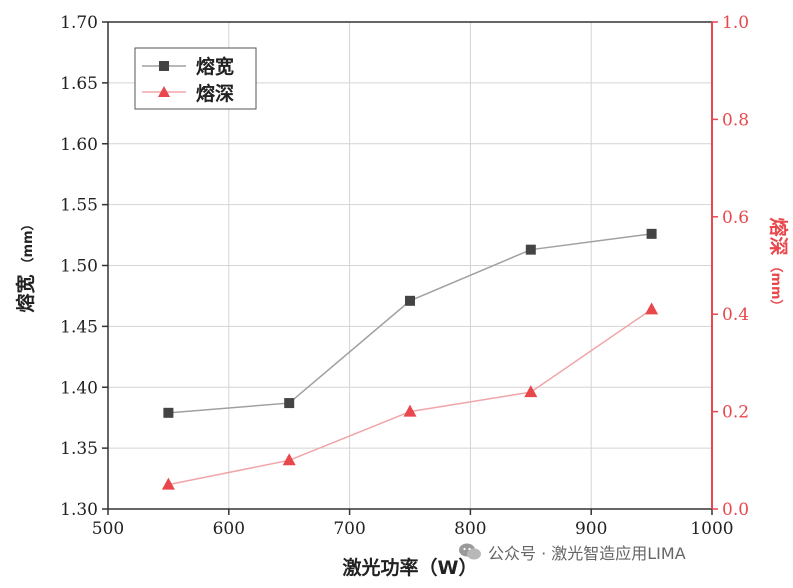 This screenshot has width=793, height=588. Describe the element at coordinates (79, 449) in the screenshot. I see `y-left-tick-label: 1.35` at that location.